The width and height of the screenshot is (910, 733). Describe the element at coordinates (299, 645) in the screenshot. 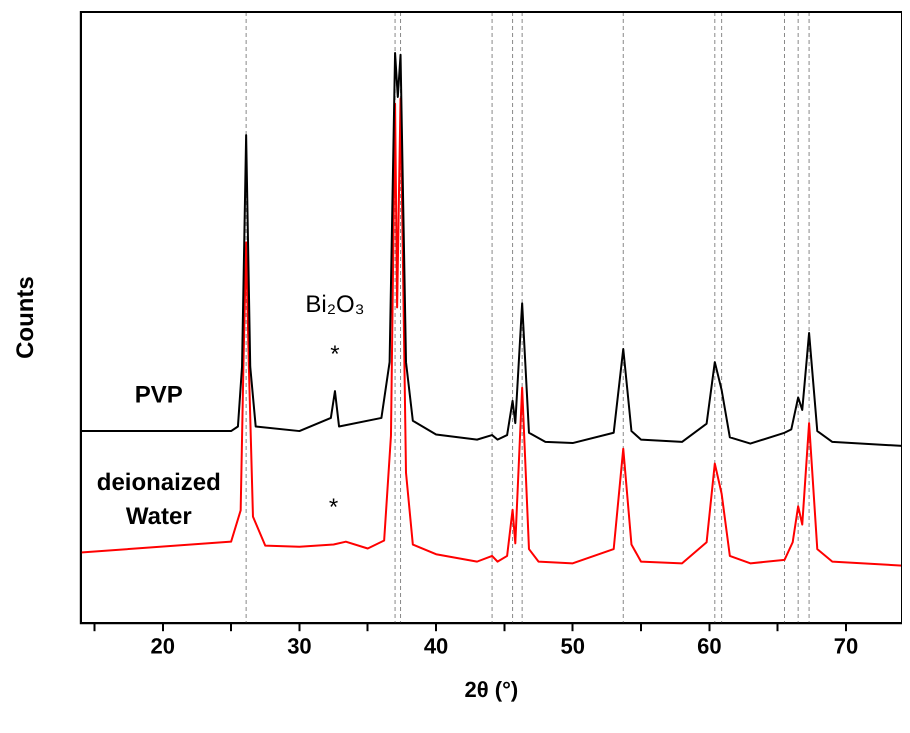

I see `x-tick-label: 30` at that location.